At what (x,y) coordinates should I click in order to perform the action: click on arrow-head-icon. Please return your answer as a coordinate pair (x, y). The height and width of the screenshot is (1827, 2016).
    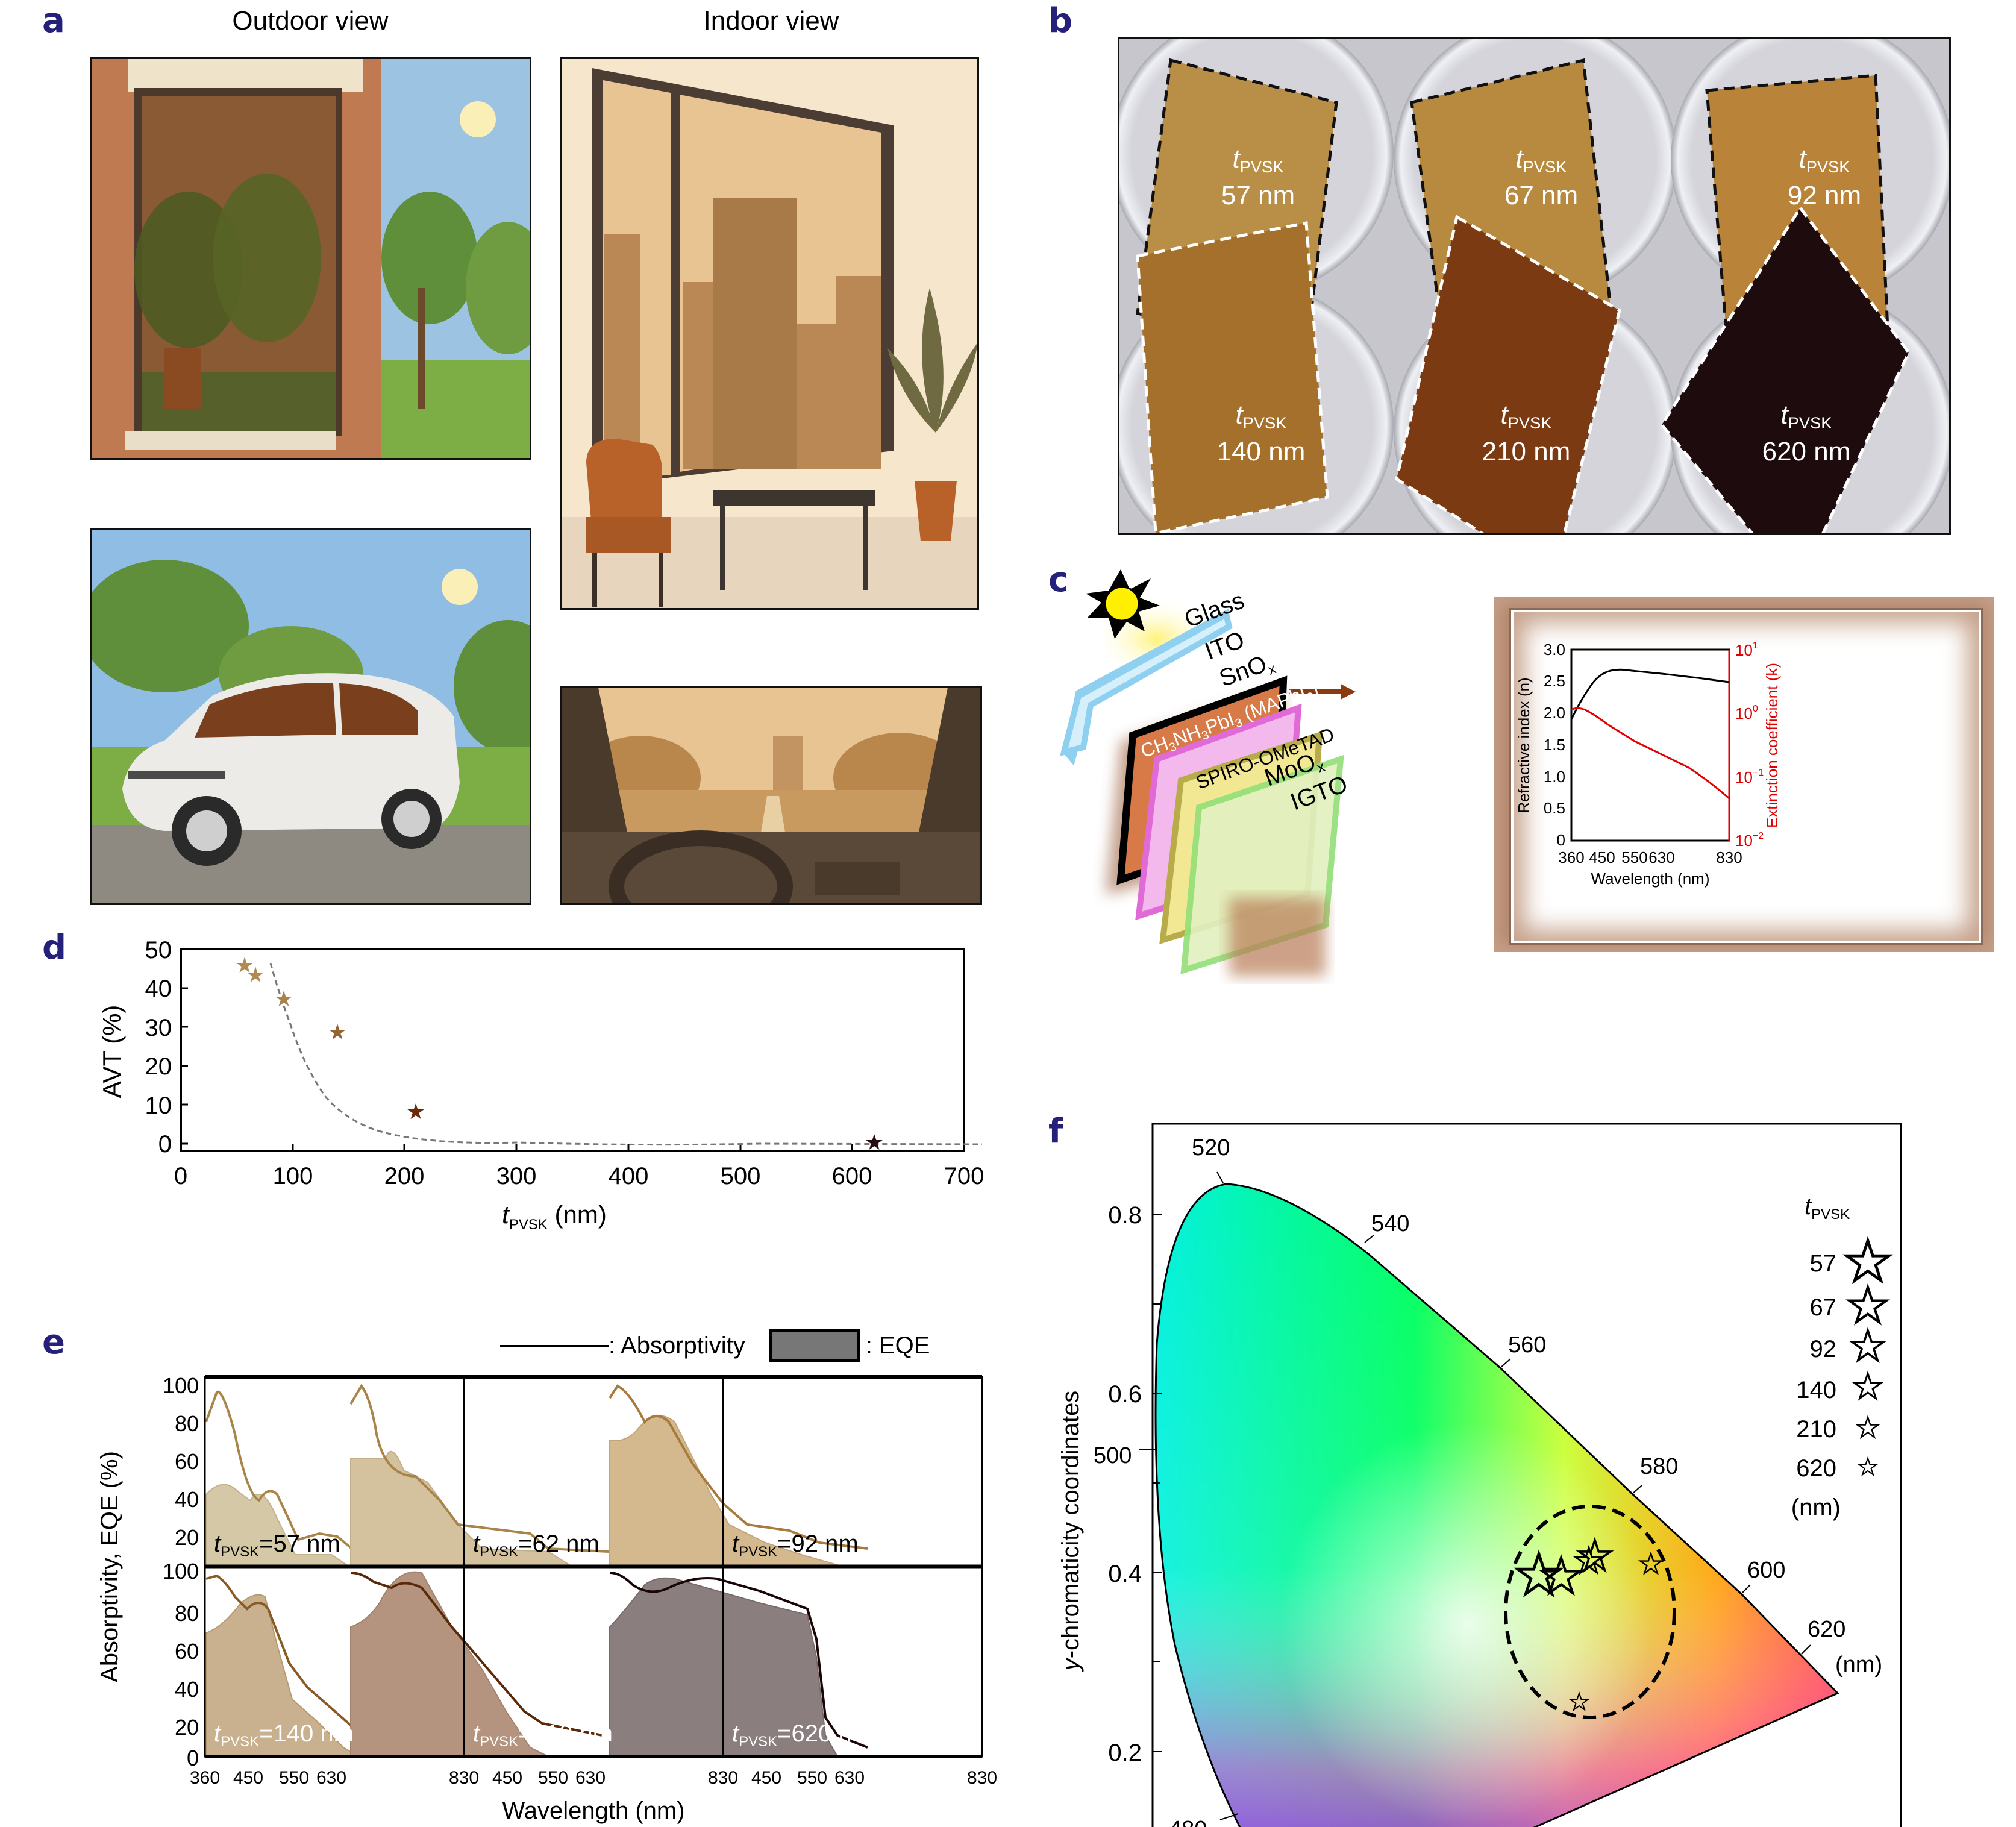
    Looking at the image, I should click on (1349, 692).